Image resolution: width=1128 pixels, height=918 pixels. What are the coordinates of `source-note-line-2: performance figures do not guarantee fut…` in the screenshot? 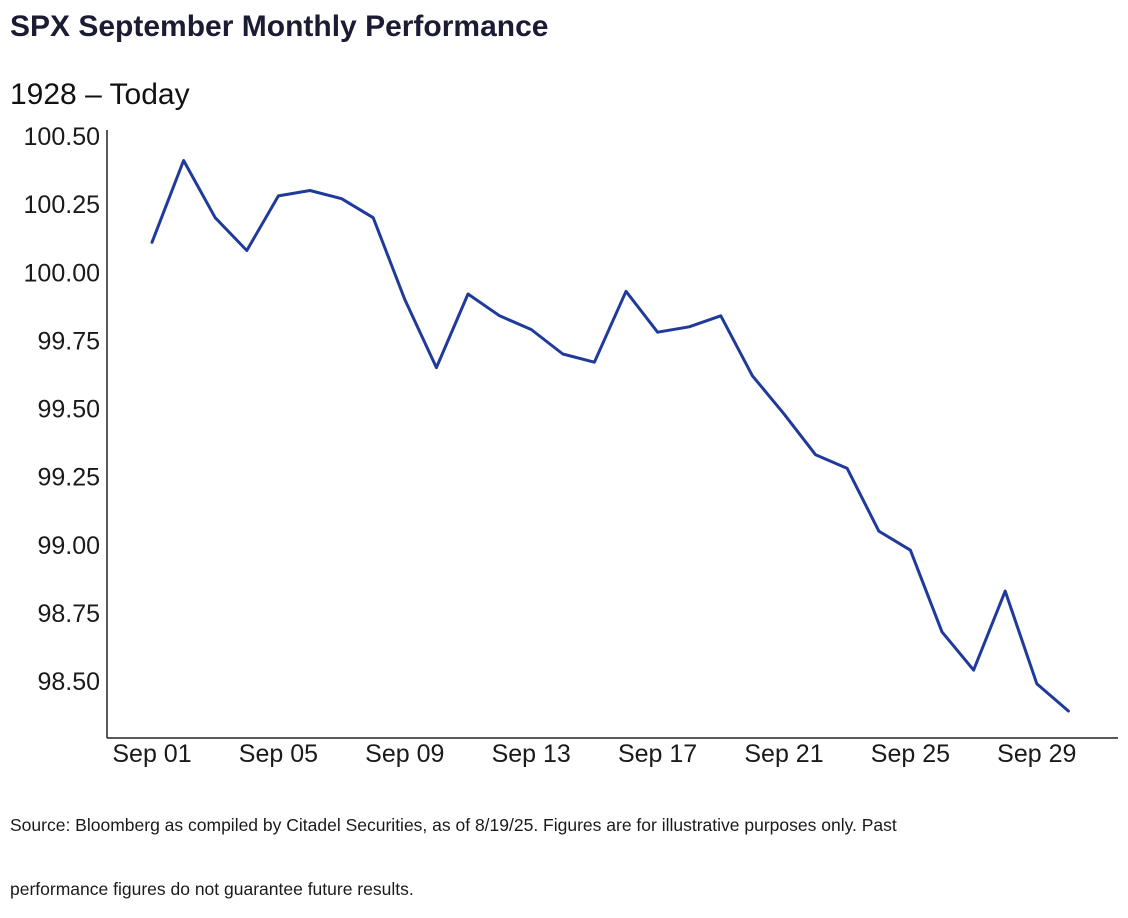 It's located at (212, 889).